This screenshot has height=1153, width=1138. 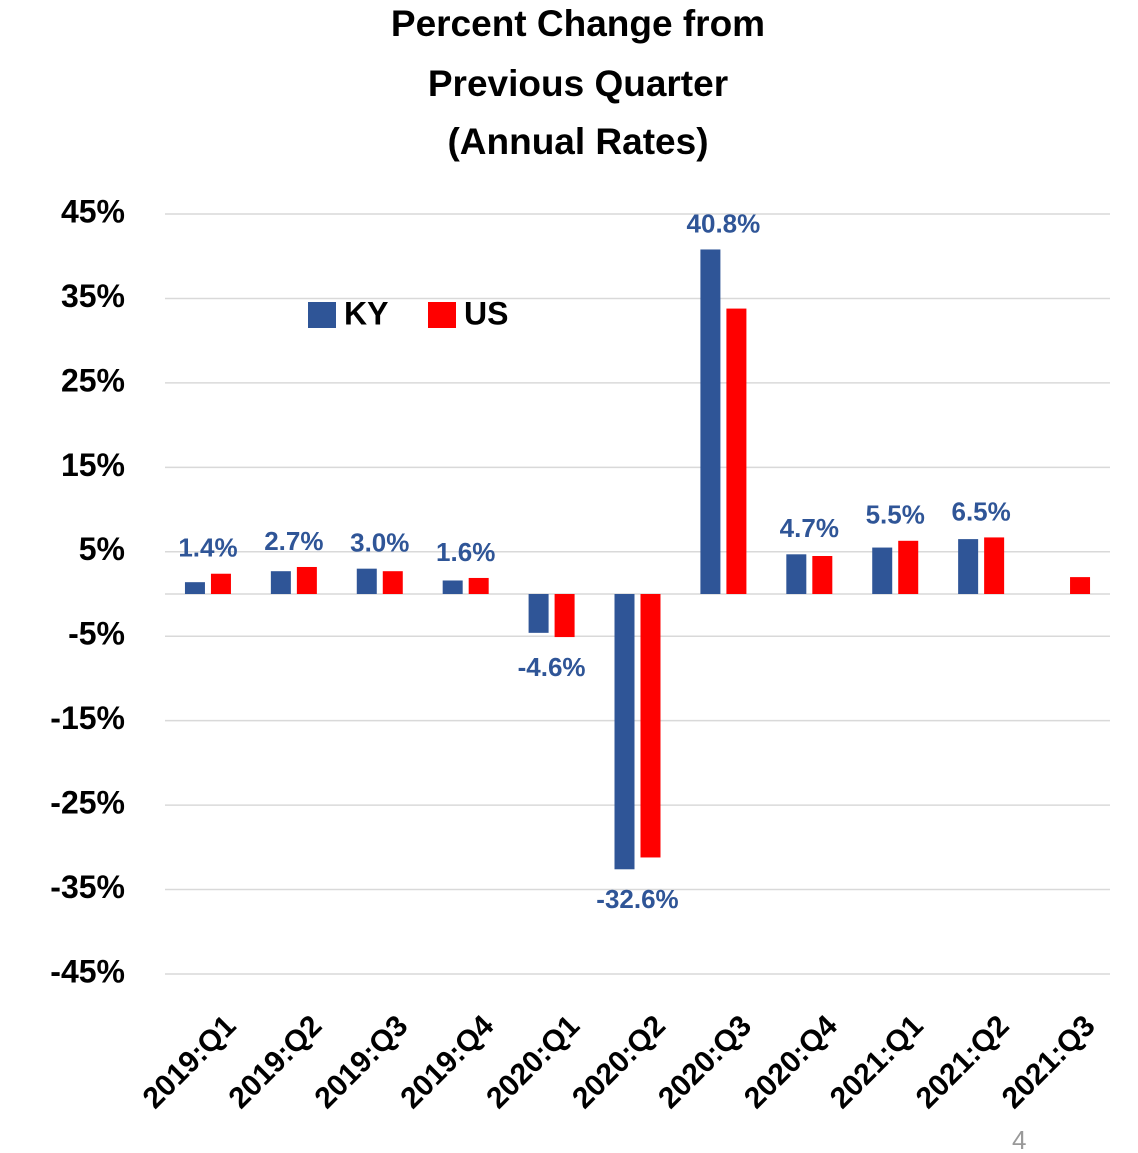 I want to click on y-tick-label: -45%, so click(x=87, y=971).